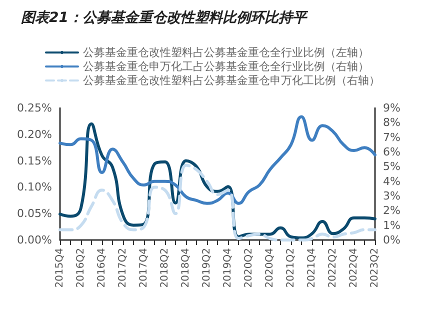 This screenshot has width=430, height=328. I want to click on legend-label: 公募基金重仓改性塑料占公募基金重仓全行业比例（左轴）, so click(226, 52).